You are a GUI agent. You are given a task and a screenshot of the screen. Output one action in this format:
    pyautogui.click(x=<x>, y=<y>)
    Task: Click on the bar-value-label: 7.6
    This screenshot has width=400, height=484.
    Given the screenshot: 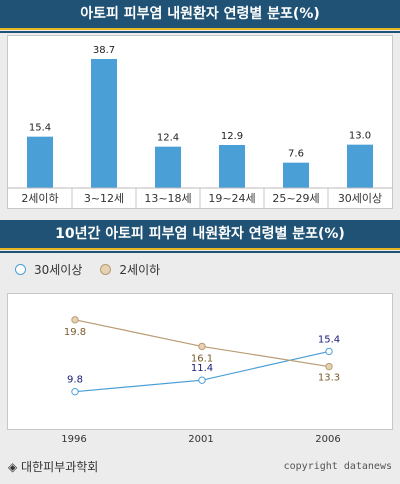 What is the action you would take?
    pyautogui.click(x=296, y=154)
    